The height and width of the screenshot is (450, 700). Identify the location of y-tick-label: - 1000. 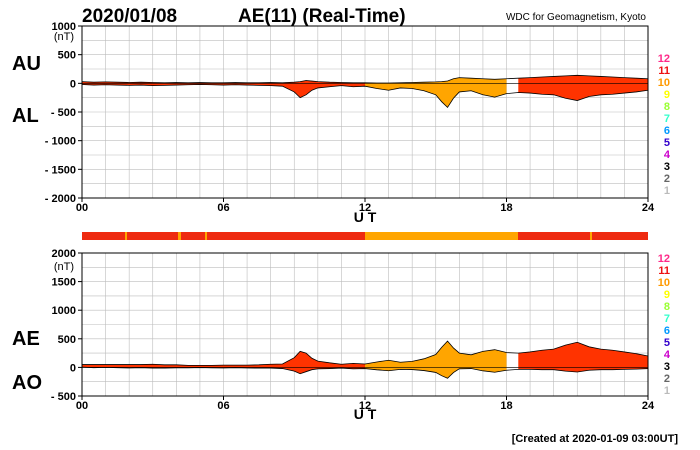
(60, 142).